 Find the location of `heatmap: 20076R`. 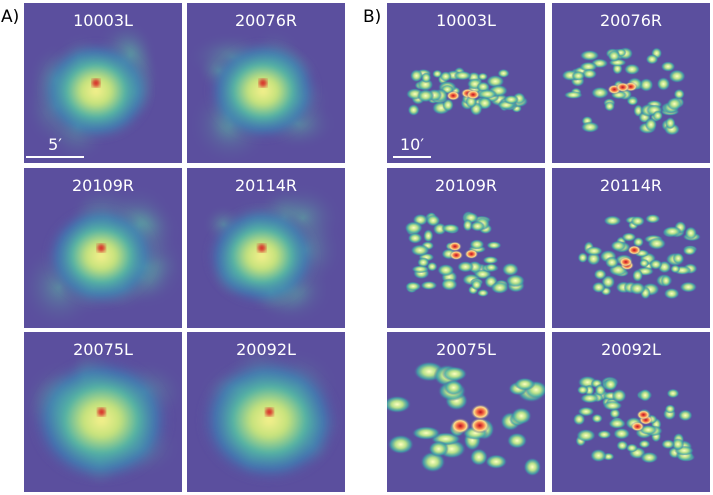

heatmap: 20076R is located at coordinates (631, 83).